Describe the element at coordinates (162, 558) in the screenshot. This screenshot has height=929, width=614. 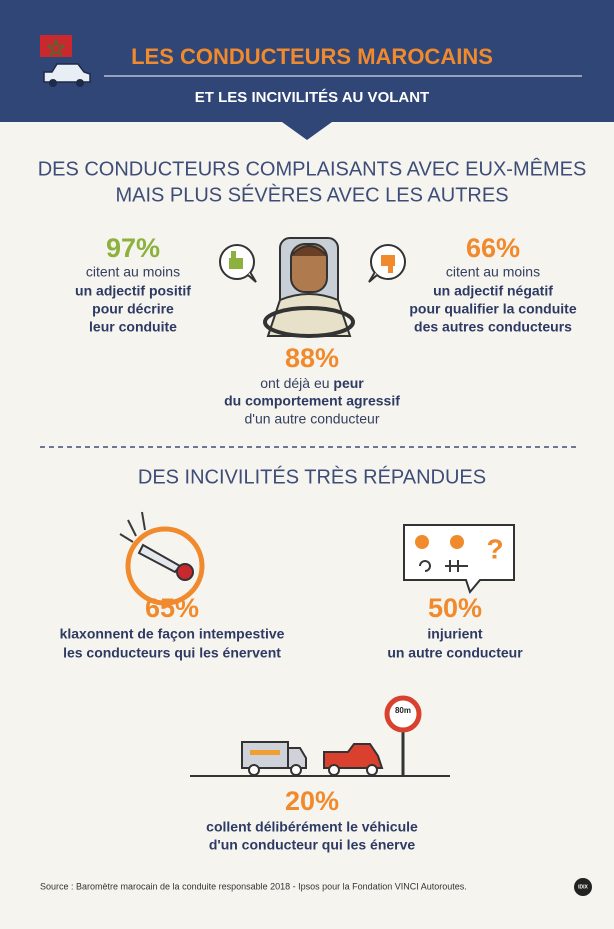
I see `horn-icon` at that location.